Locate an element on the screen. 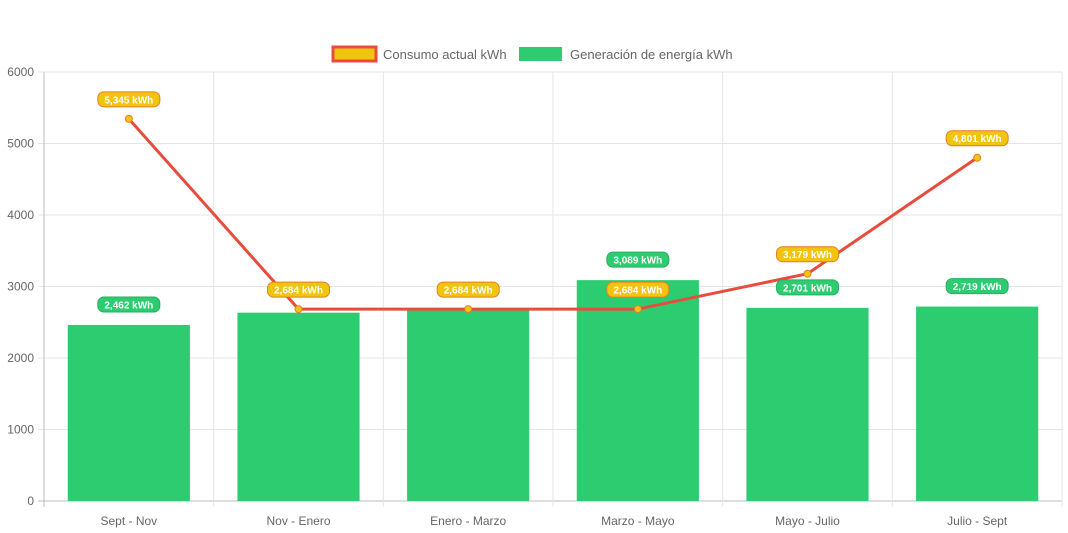 The image size is (1068, 533). y-tick-label: 5000 is located at coordinates (20, 144).